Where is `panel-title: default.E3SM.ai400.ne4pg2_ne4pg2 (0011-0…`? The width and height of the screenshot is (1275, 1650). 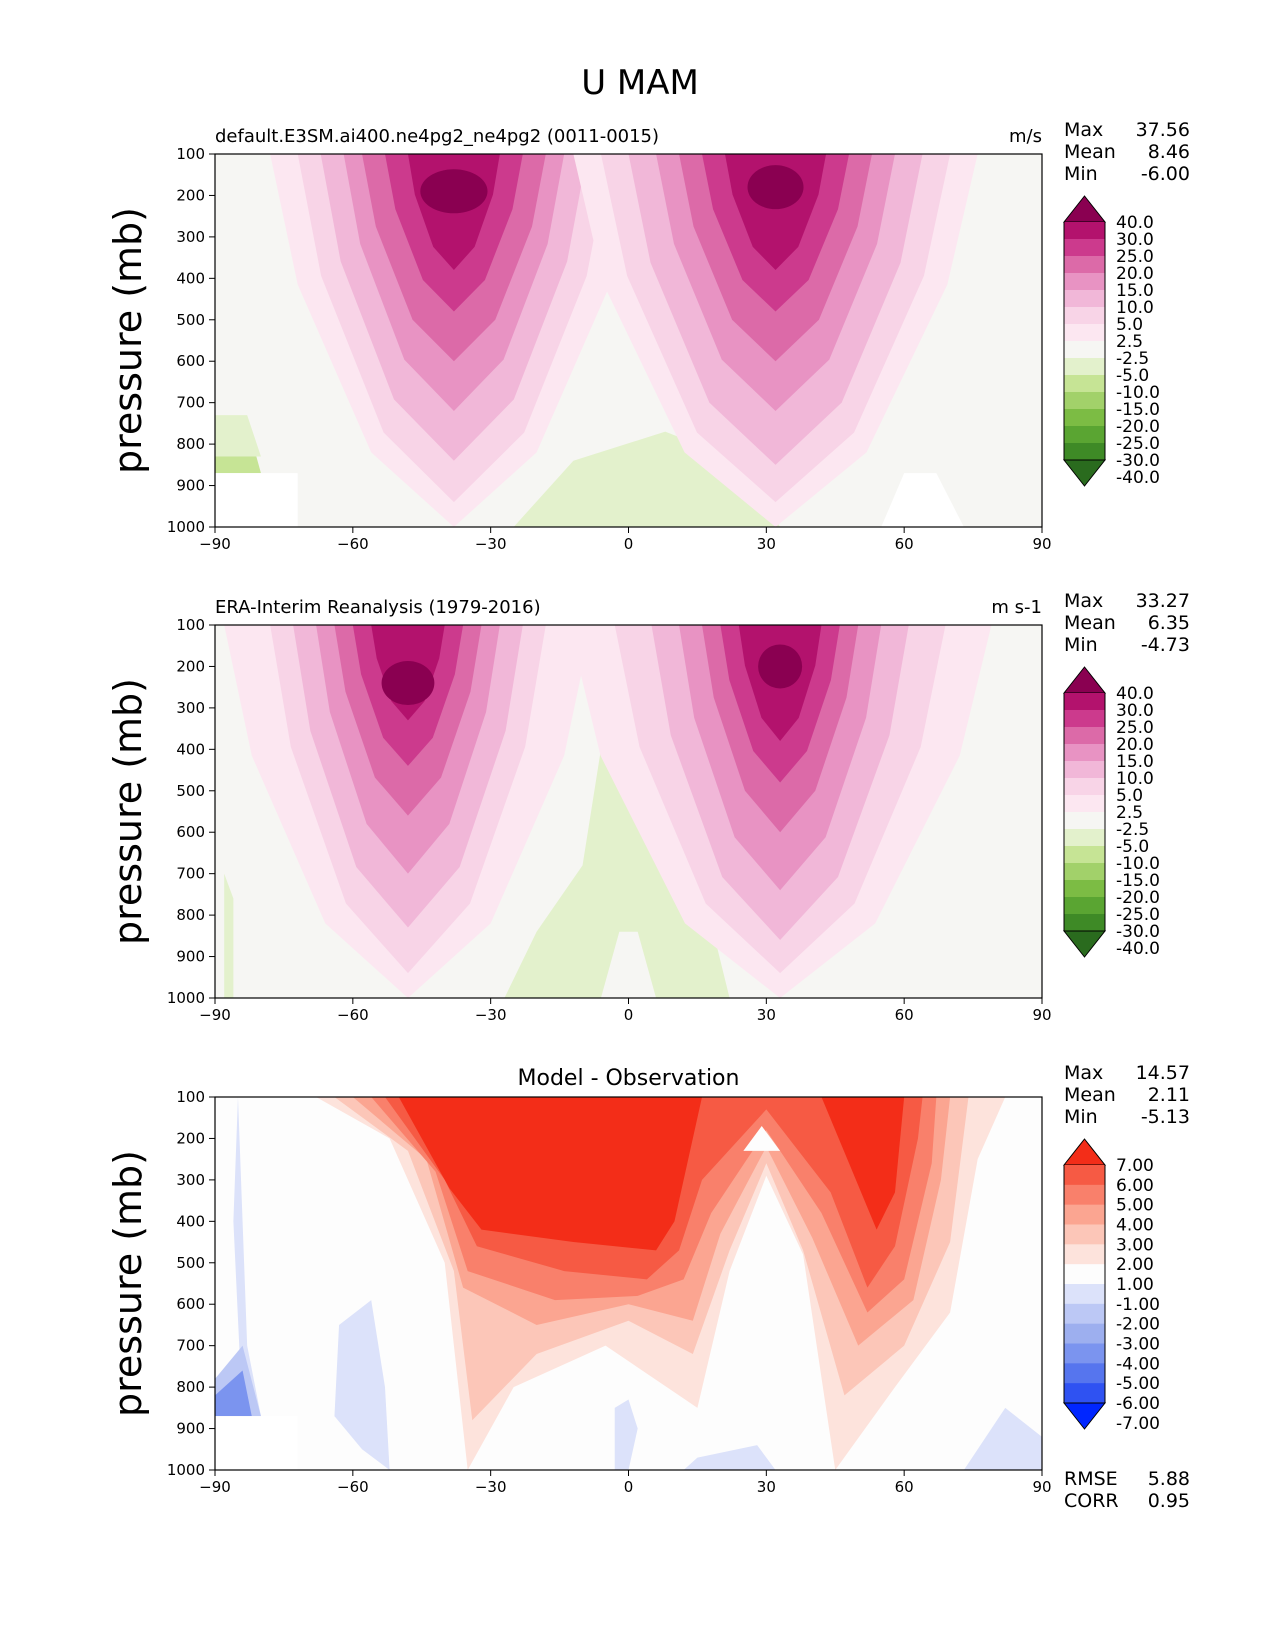 panel-title: default.E3SM.ai400.ne4pg2_ne4pg2 (0011-0… is located at coordinates (437, 136).